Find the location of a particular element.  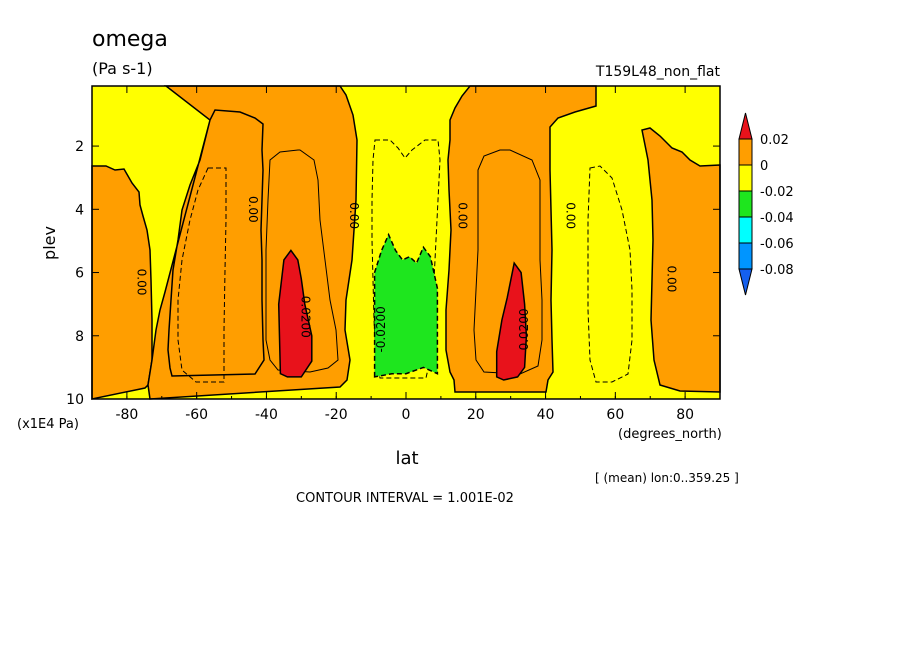

contour-label-1: 0.00 is located at coordinates (253, 209).